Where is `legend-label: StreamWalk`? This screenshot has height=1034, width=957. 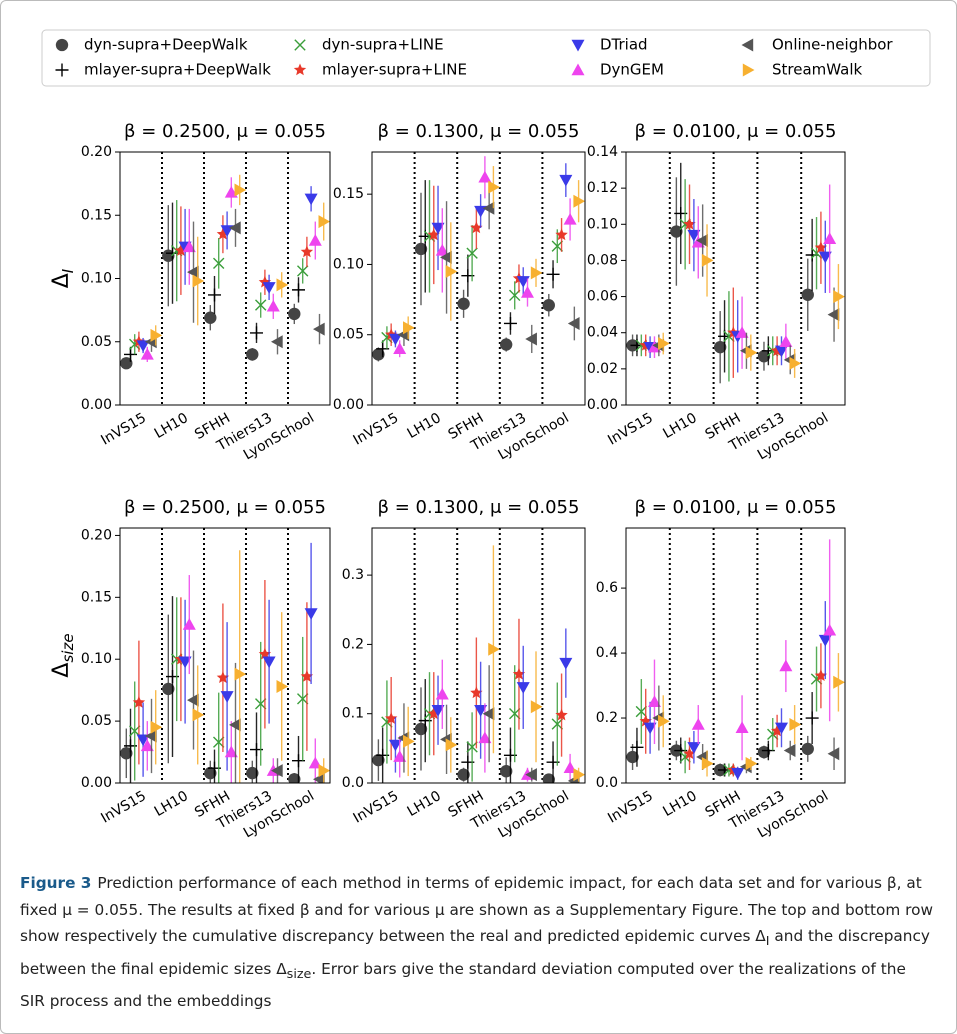 legend-label: StreamWalk is located at coordinates (817, 70).